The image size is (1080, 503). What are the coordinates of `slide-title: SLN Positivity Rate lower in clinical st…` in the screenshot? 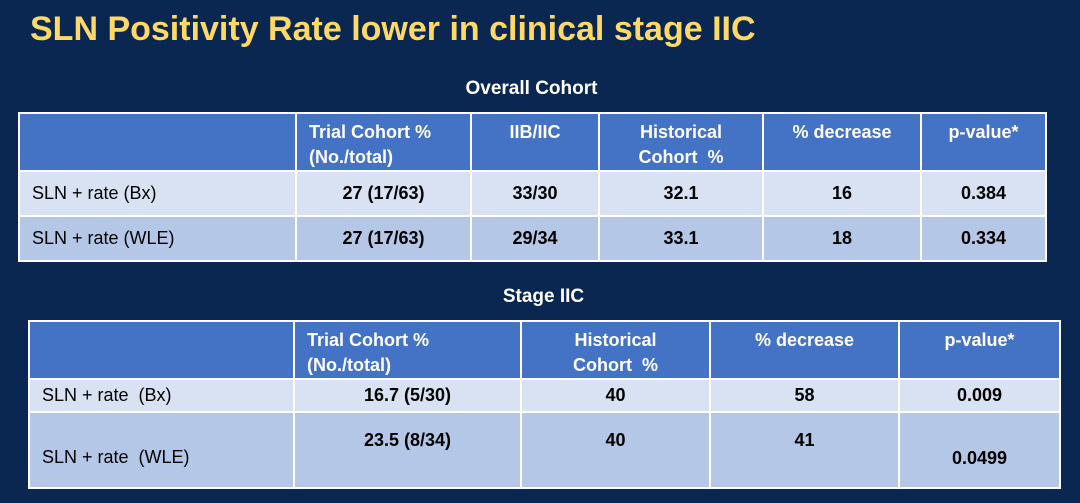 It's located at (393, 29).